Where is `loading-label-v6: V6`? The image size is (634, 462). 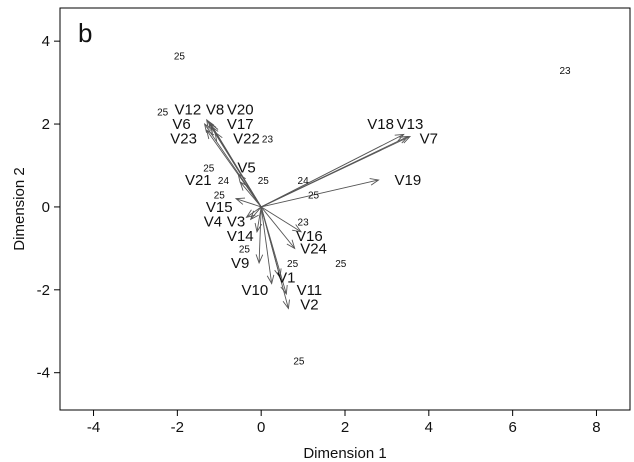
loading-label-v6: V6 is located at coordinates (181, 124).